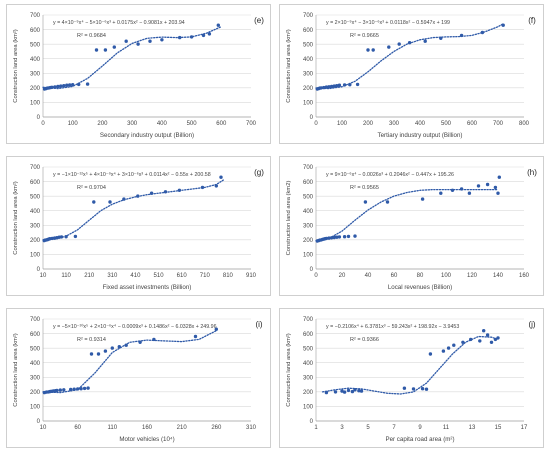 This screenshot has height=456, width=550. What do you see at coordinates (35, 74) in the screenshot?
I see `y-tick-label: 300` at bounding box center [35, 74].